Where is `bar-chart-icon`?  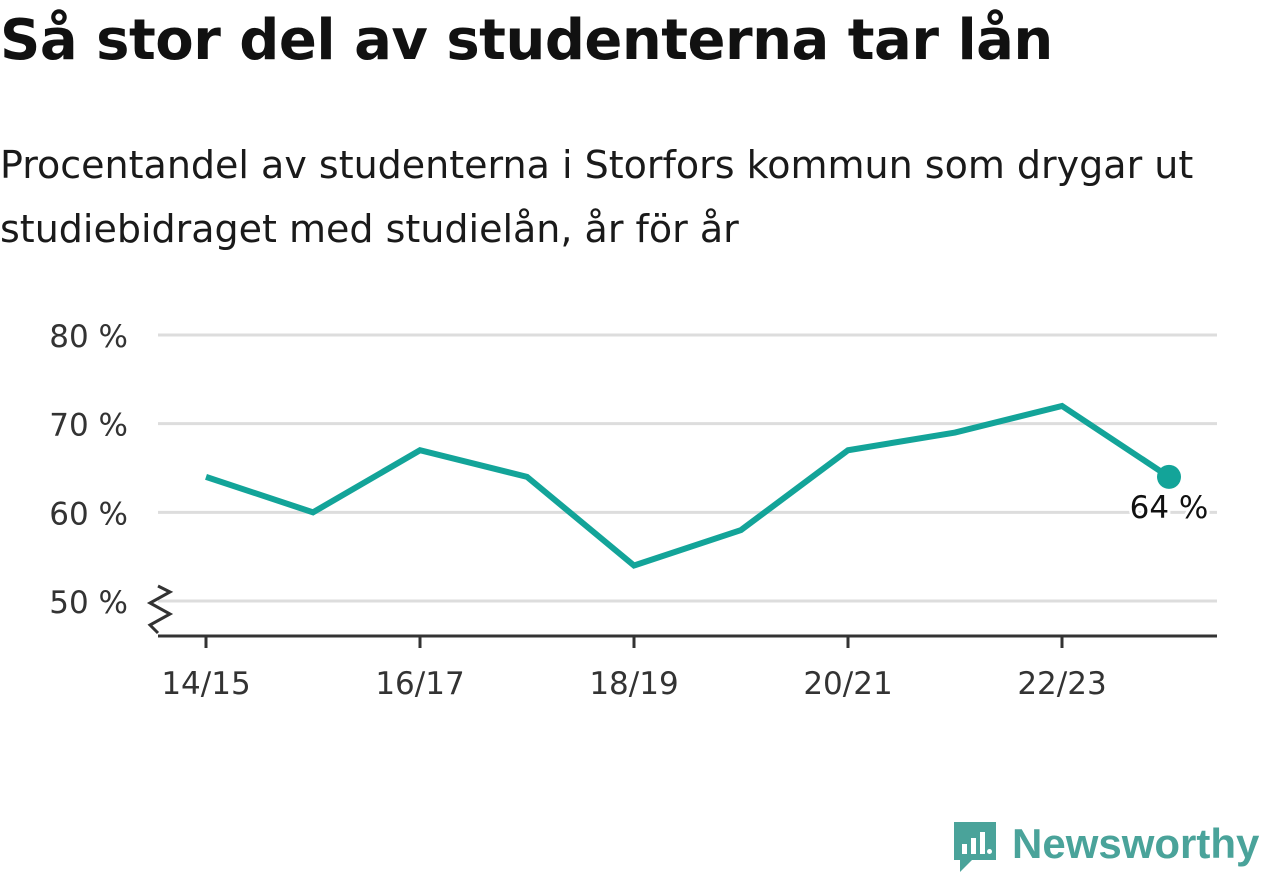
bar-chart-icon is located at coordinates (975, 847).